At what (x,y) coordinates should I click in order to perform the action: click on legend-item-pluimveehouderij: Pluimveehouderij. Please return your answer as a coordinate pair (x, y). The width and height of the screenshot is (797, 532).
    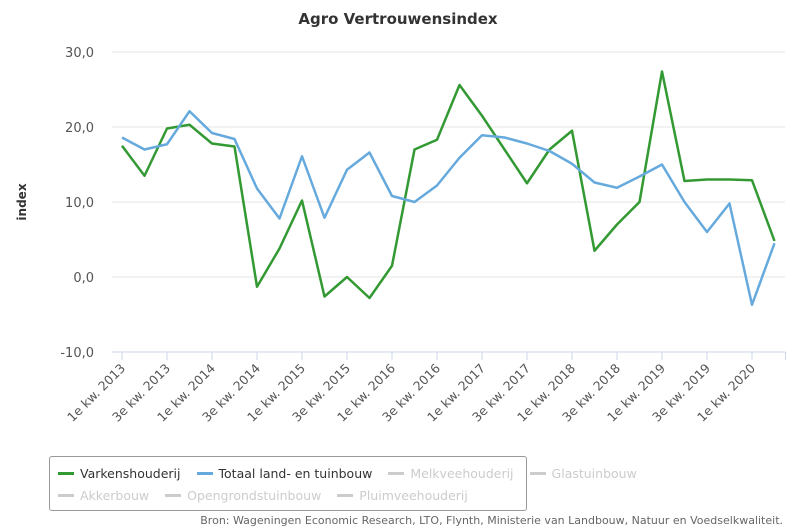
    Looking at the image, I should click on (402, 495).